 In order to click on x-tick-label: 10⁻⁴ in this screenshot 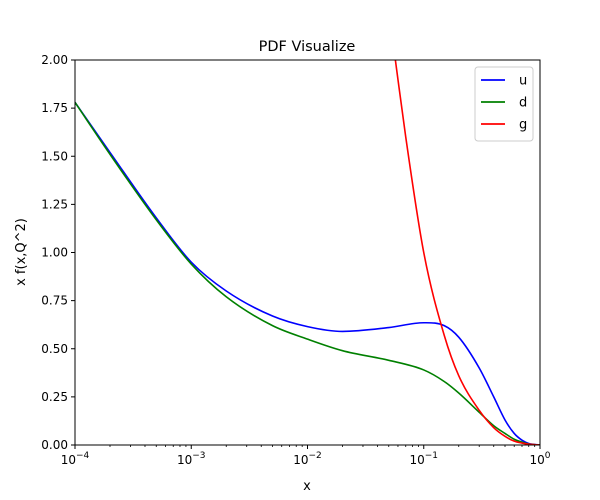, I will do `click(75, 459)`.